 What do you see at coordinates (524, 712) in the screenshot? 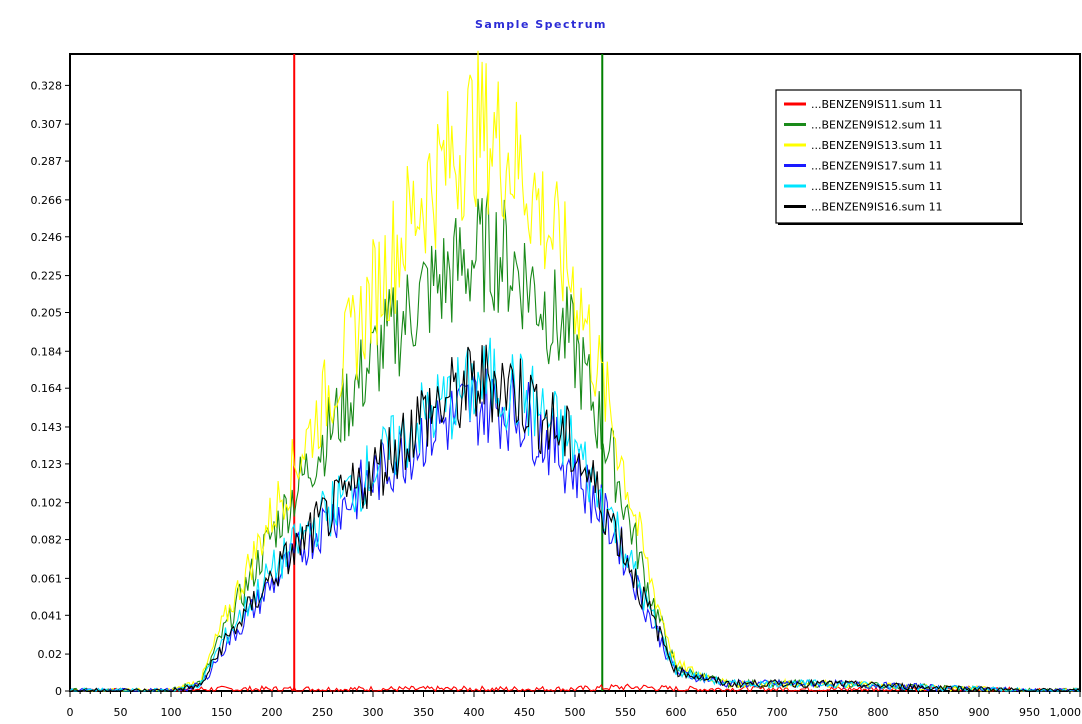
I see `x-tick-label: 450` at bounding box center [524, 712].